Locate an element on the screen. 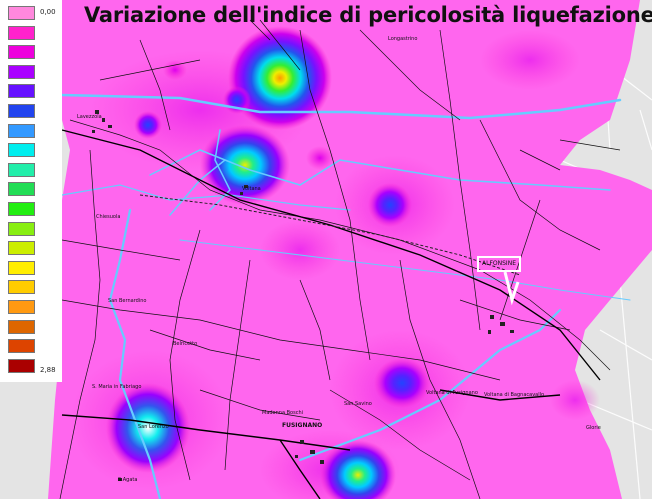  place-lavezzola: Lavezzola is located at coordinates (89, 117).